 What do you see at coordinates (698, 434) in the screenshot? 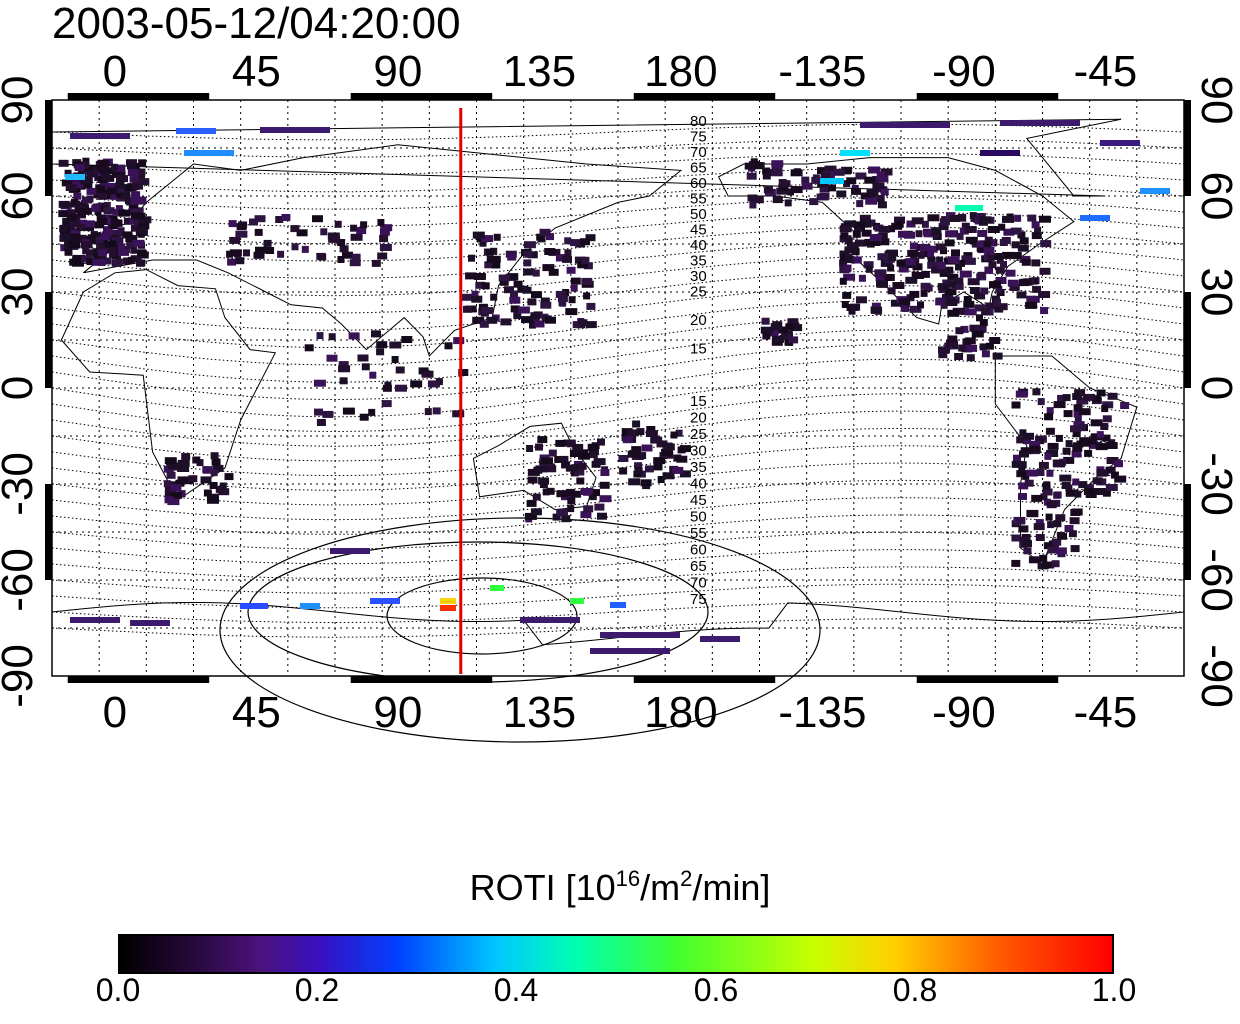
I see `contour-label: 25` at bounding box center [698, 434].